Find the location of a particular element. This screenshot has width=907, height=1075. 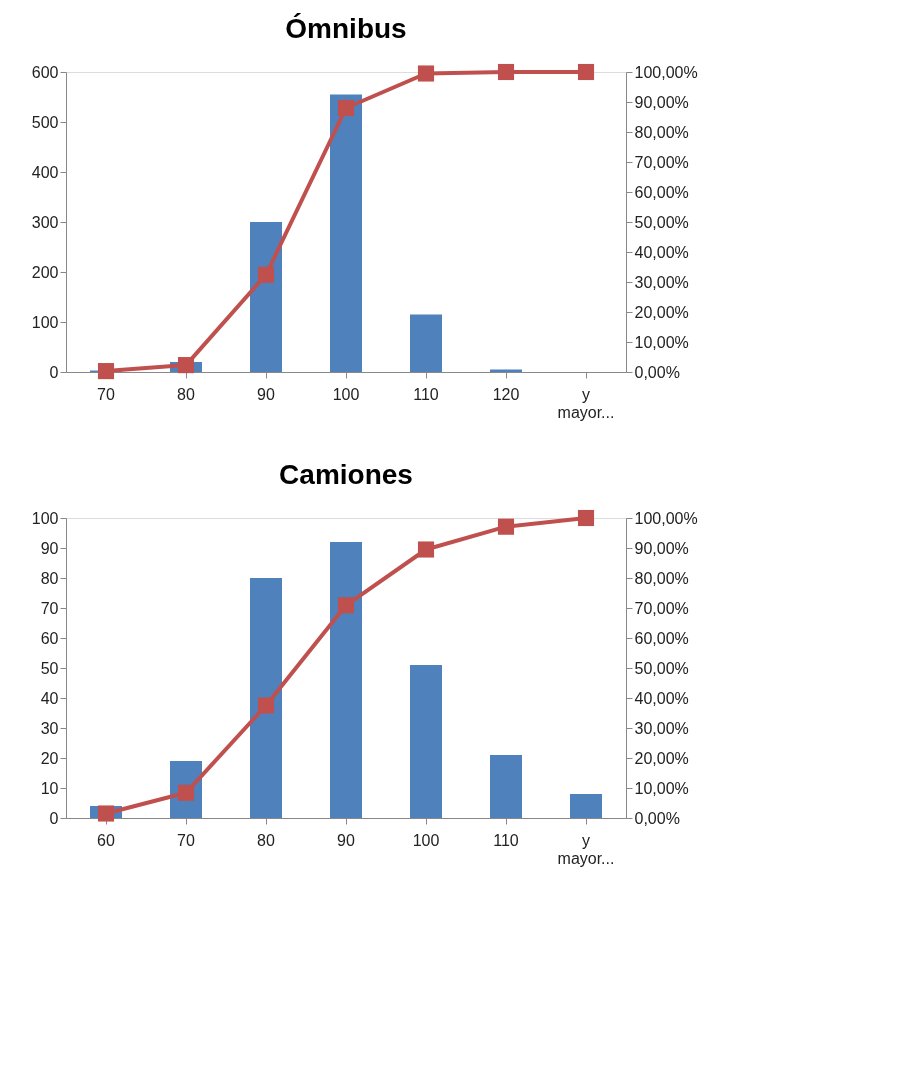

y-tick-label: 80 is located at coordinates (49, 578).